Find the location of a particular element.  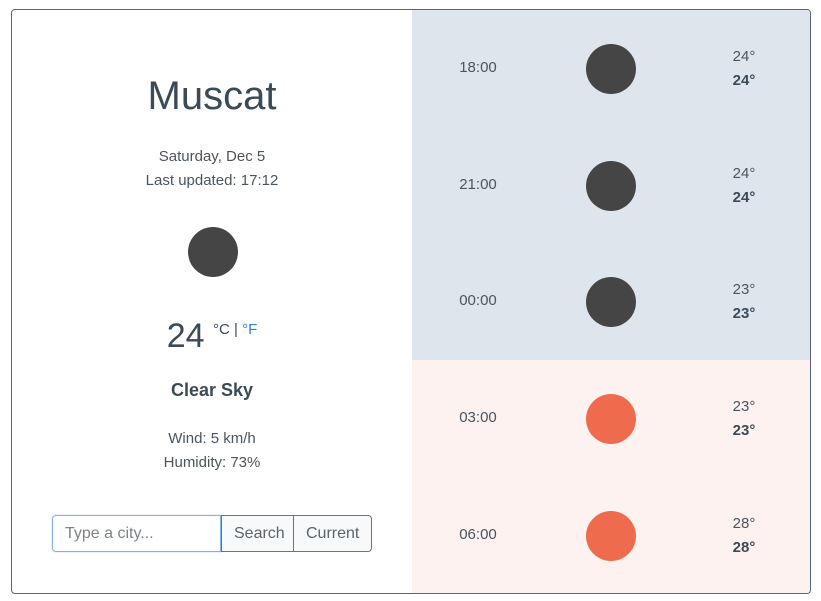

celsius-unit: °C is located at coordinates (221, 329).